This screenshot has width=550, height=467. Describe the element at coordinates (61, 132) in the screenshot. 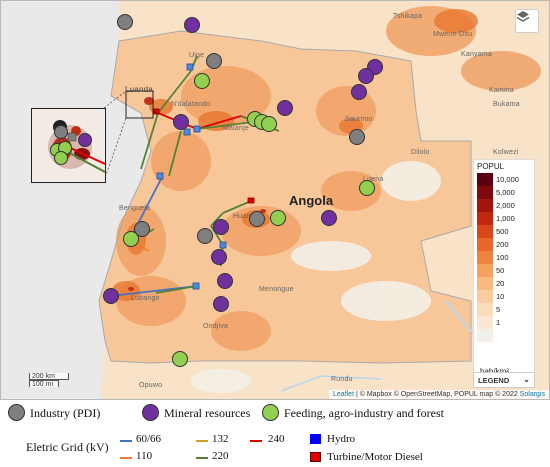

I see `inset-industry-marker` at that location.